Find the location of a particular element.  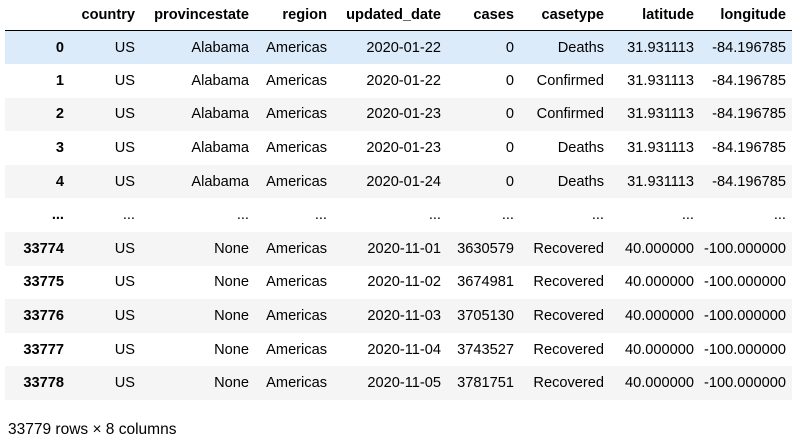

column-header-region: region is located at coordinates (294, 15).